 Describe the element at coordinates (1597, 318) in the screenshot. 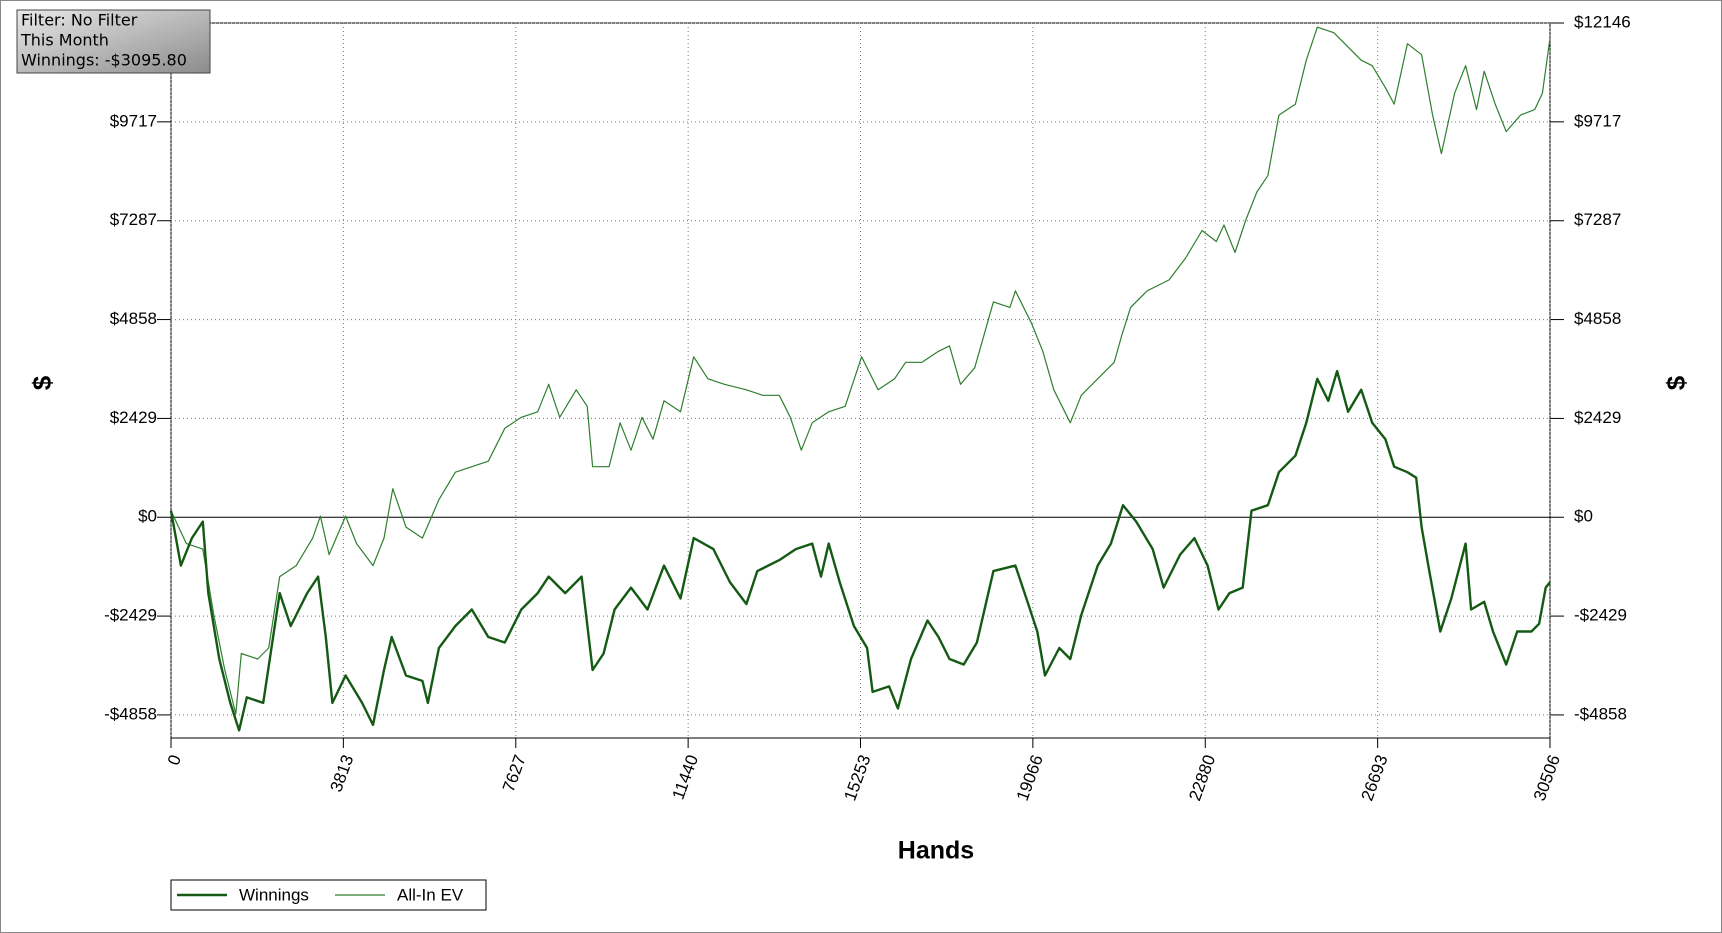

I see `y2-tick-label: $4858` at that location.